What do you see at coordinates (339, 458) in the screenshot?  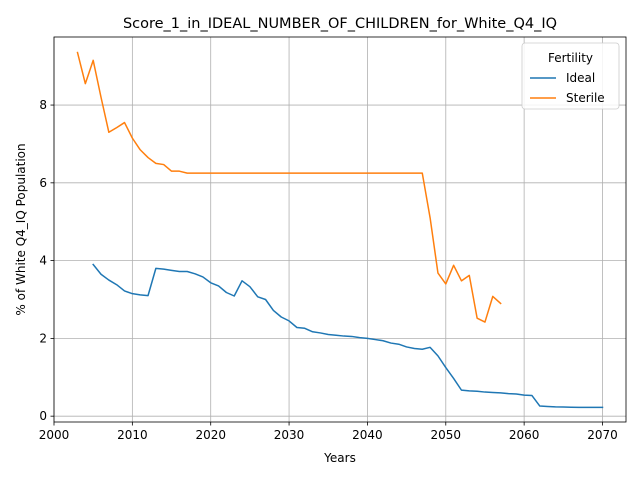 I see `x-axis-label: Years` at bounding box center [339, 458].